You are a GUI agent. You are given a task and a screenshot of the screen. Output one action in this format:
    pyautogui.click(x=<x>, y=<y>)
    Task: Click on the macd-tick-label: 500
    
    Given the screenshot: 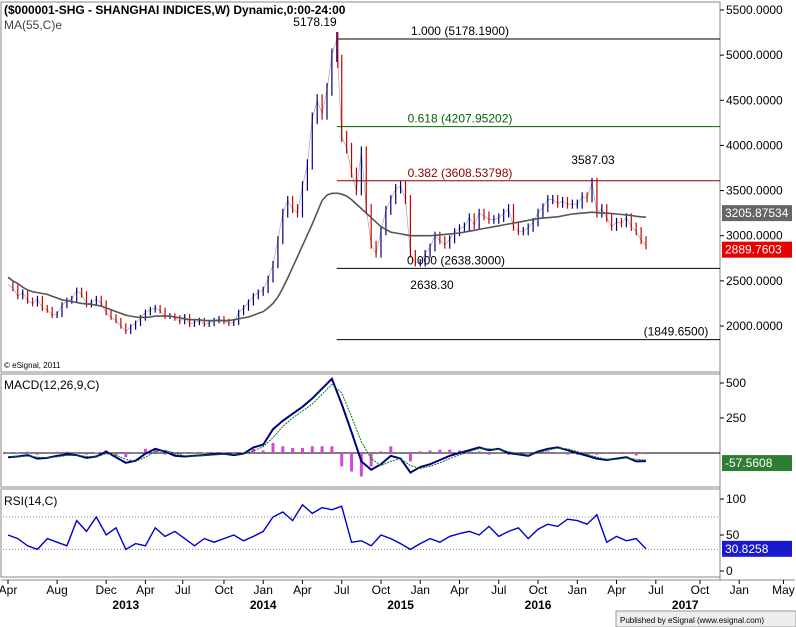 What is the action you would take?
    pyautogui.click(x=736, y=383)
    